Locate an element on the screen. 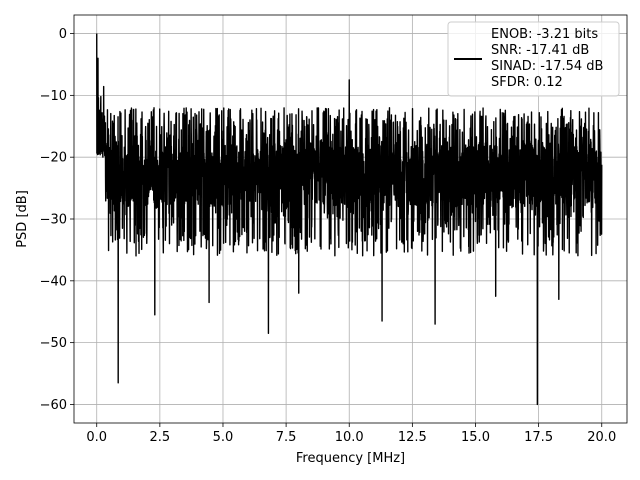 This screenshot has height=480, width=640. y-tick-label: −60 is located at coordinates (53, 405).